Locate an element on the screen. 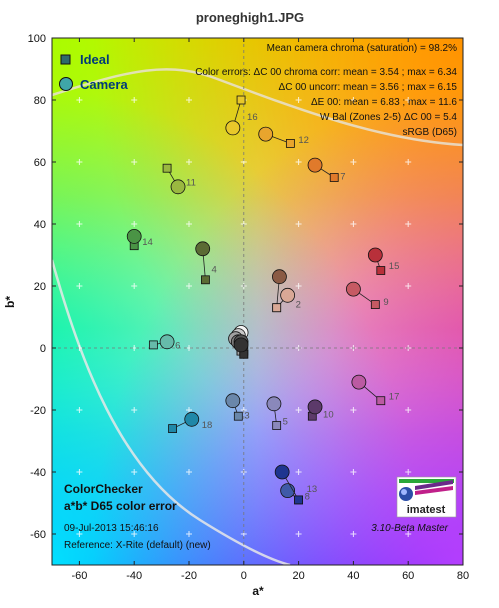 The image size is (499, 608). stats-line-1: Mean camera chroma (saturation) = 98.2% is located at coordinates (362, 48).